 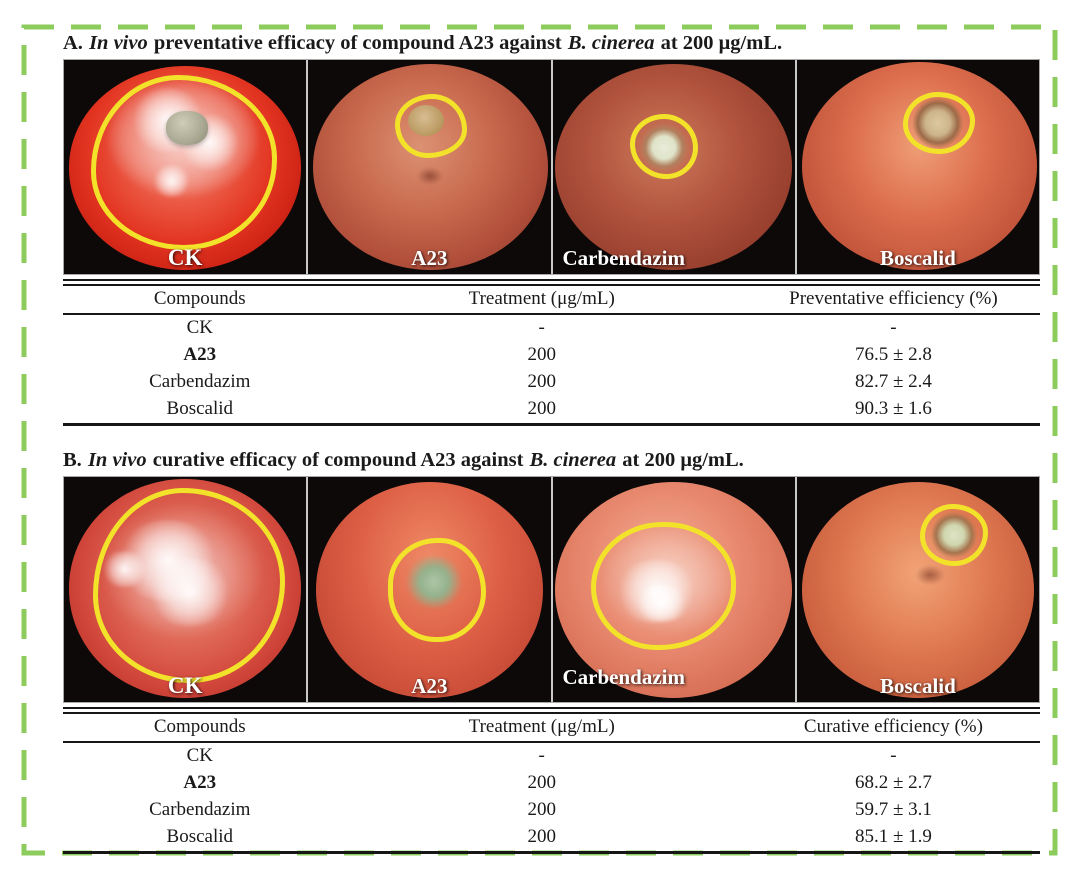 I want to click on table-row: Carbendazim 200 82.7 ± 2.4, so click(x=551, y=382).